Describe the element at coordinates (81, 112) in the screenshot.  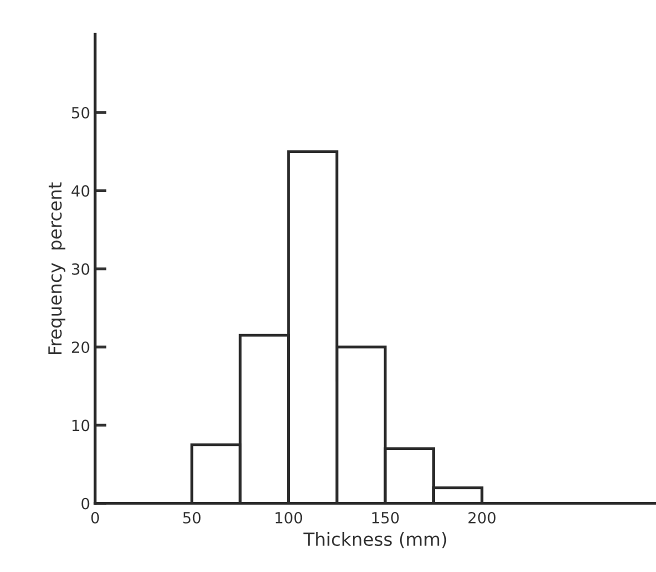
I see `y-tick-label: 50` at that location.